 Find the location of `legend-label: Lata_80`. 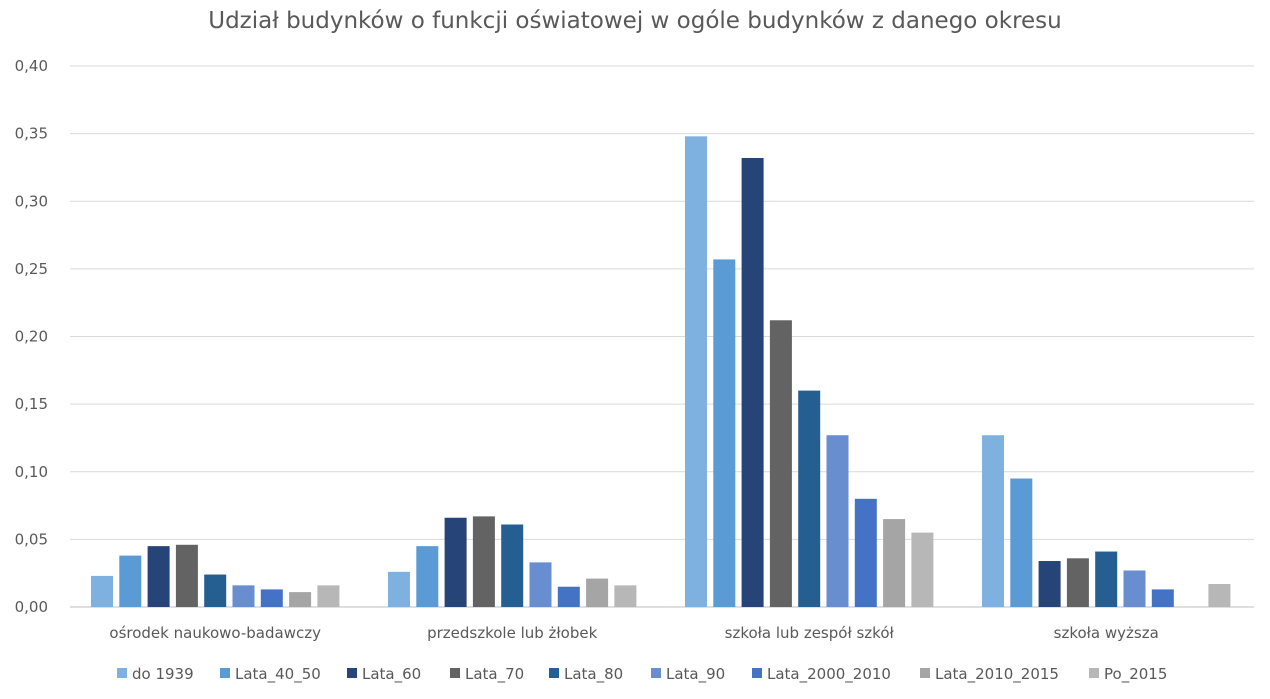

legend-label: Lata_80 is located at coordinates (593, 674).